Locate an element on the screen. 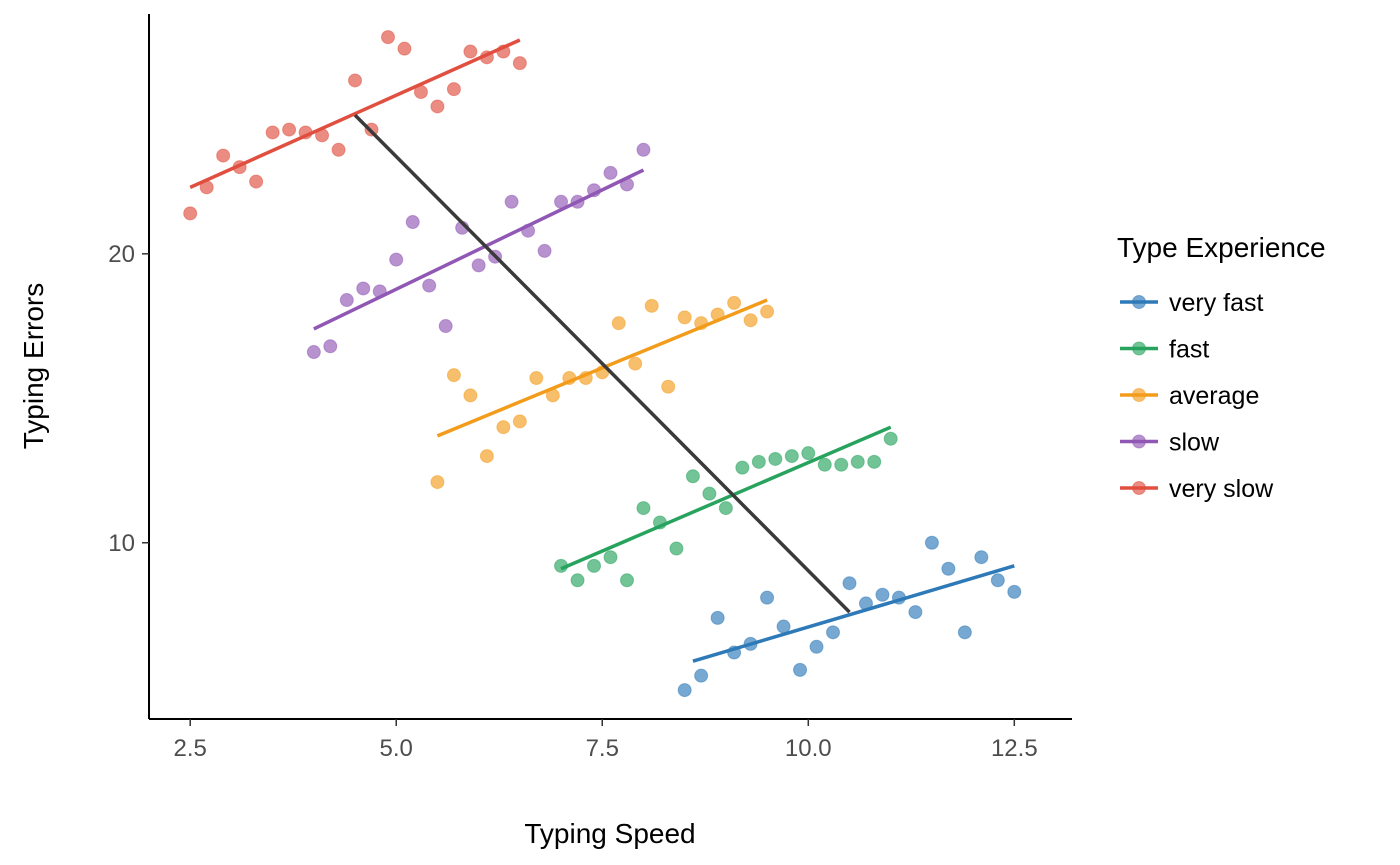 The width and height of the screenshot is (1400, 865). fit-line-fast is located at coordinates (726, 498).